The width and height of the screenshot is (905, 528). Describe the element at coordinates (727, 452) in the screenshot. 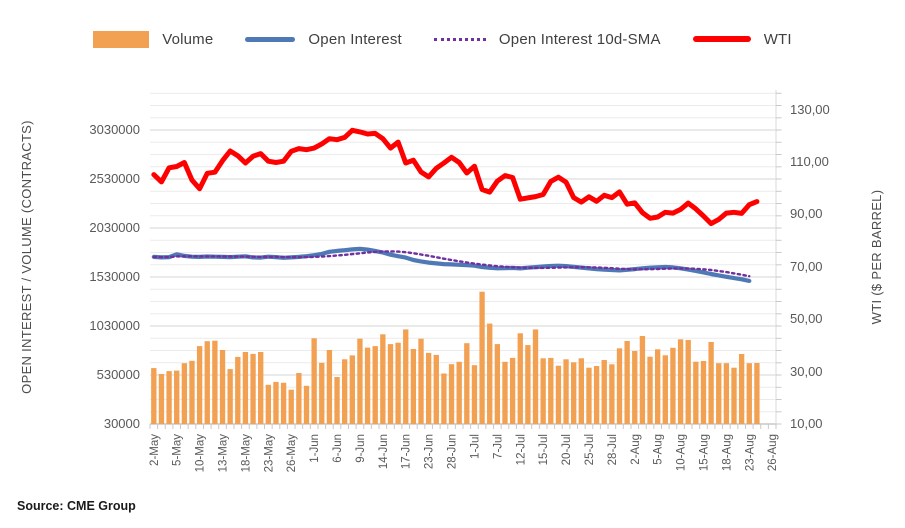

I see `x-axis-tick-label: 18-Aug` at that location.